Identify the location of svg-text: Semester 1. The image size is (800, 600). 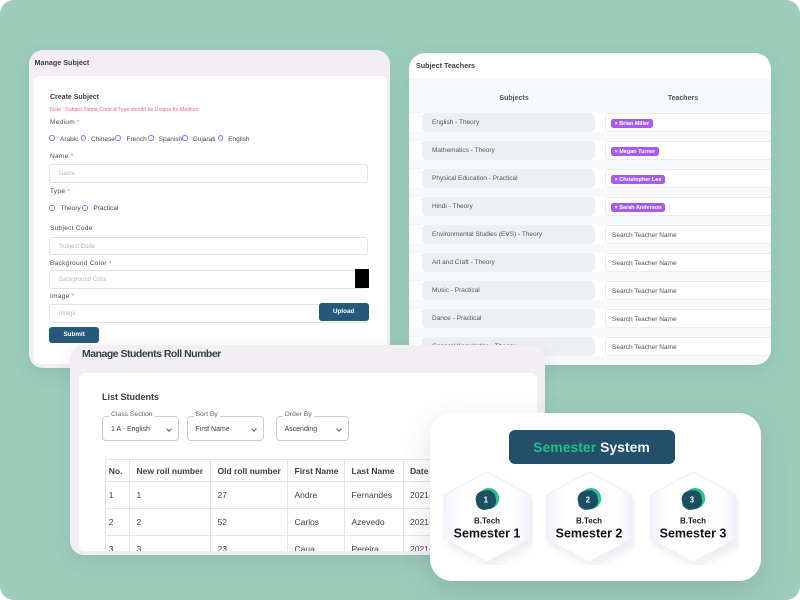
(486, 534).